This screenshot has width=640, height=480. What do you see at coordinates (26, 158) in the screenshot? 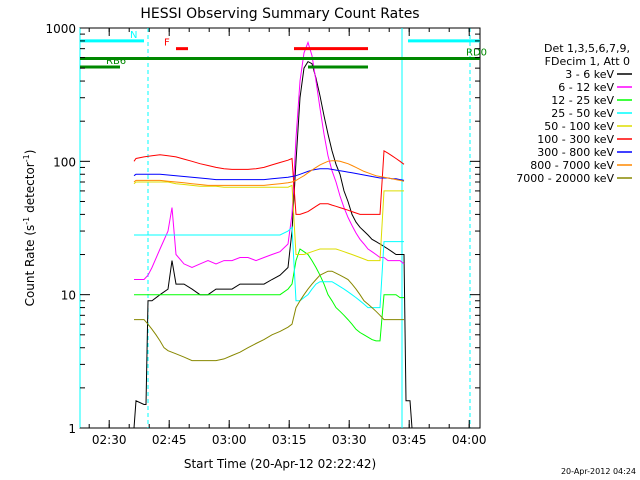
I see `y-axis-title-sup2: -1` at bounding box center [26, 158].